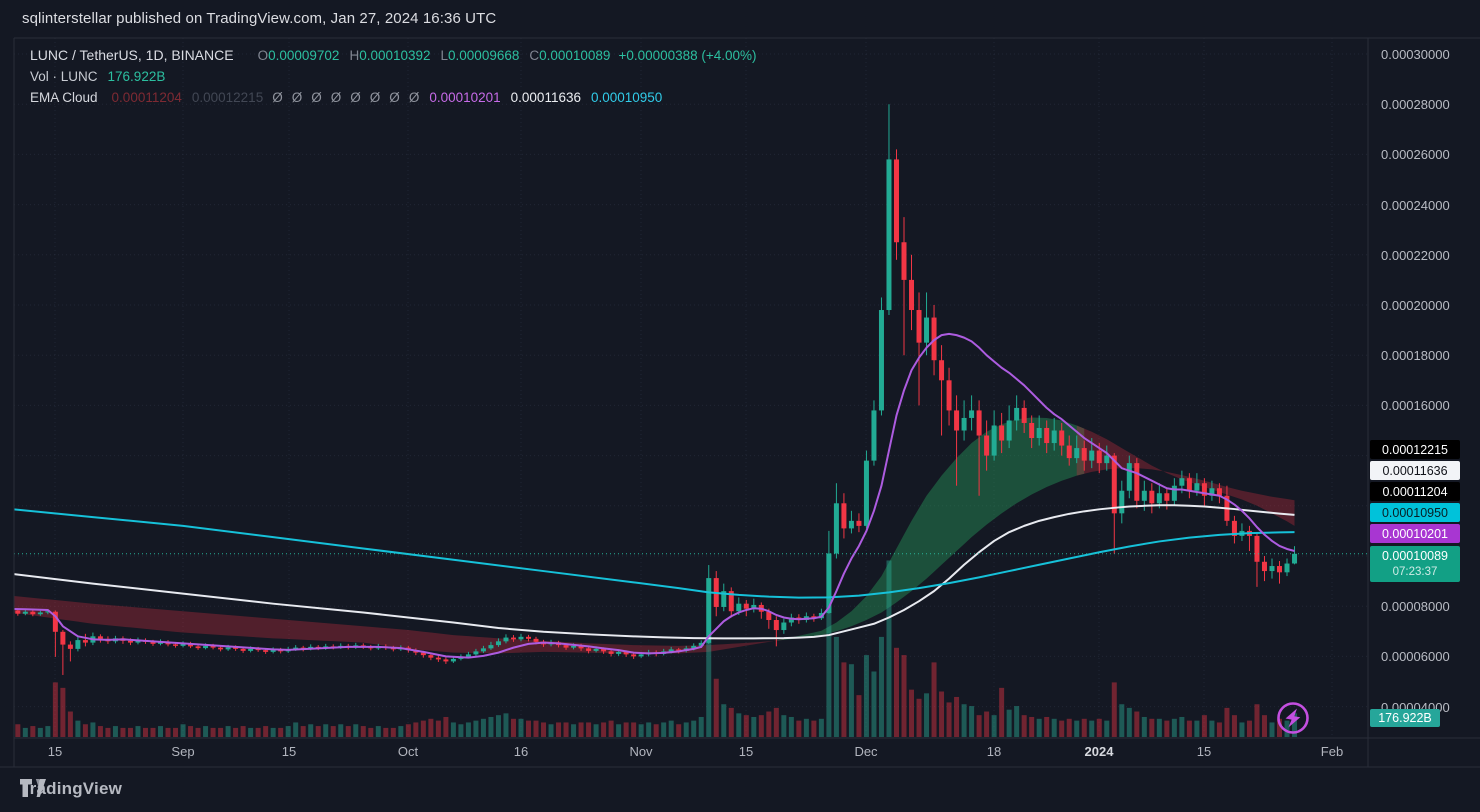 The image size is (1480, 812). I want to click on lightning-icon, so click(1293, 718).